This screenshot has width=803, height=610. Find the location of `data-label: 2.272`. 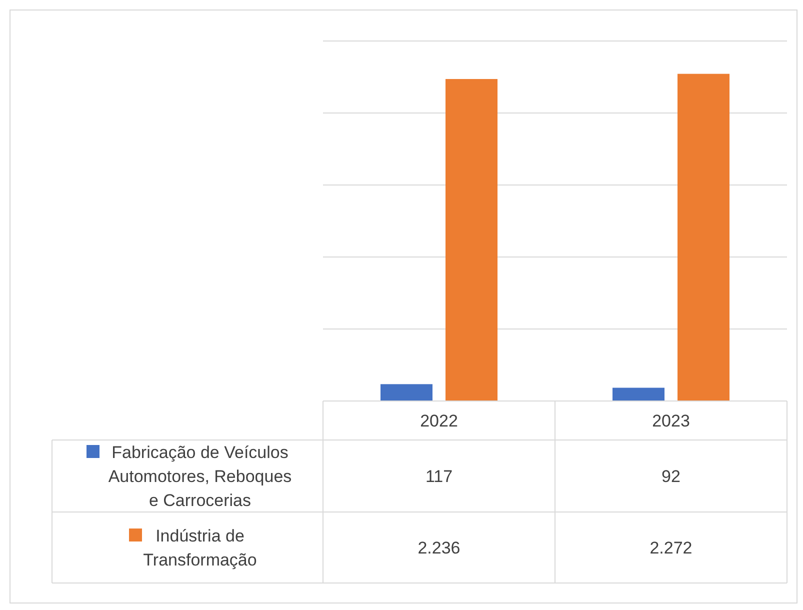

data-label: 2.272 is located at coordinates (671, 548).